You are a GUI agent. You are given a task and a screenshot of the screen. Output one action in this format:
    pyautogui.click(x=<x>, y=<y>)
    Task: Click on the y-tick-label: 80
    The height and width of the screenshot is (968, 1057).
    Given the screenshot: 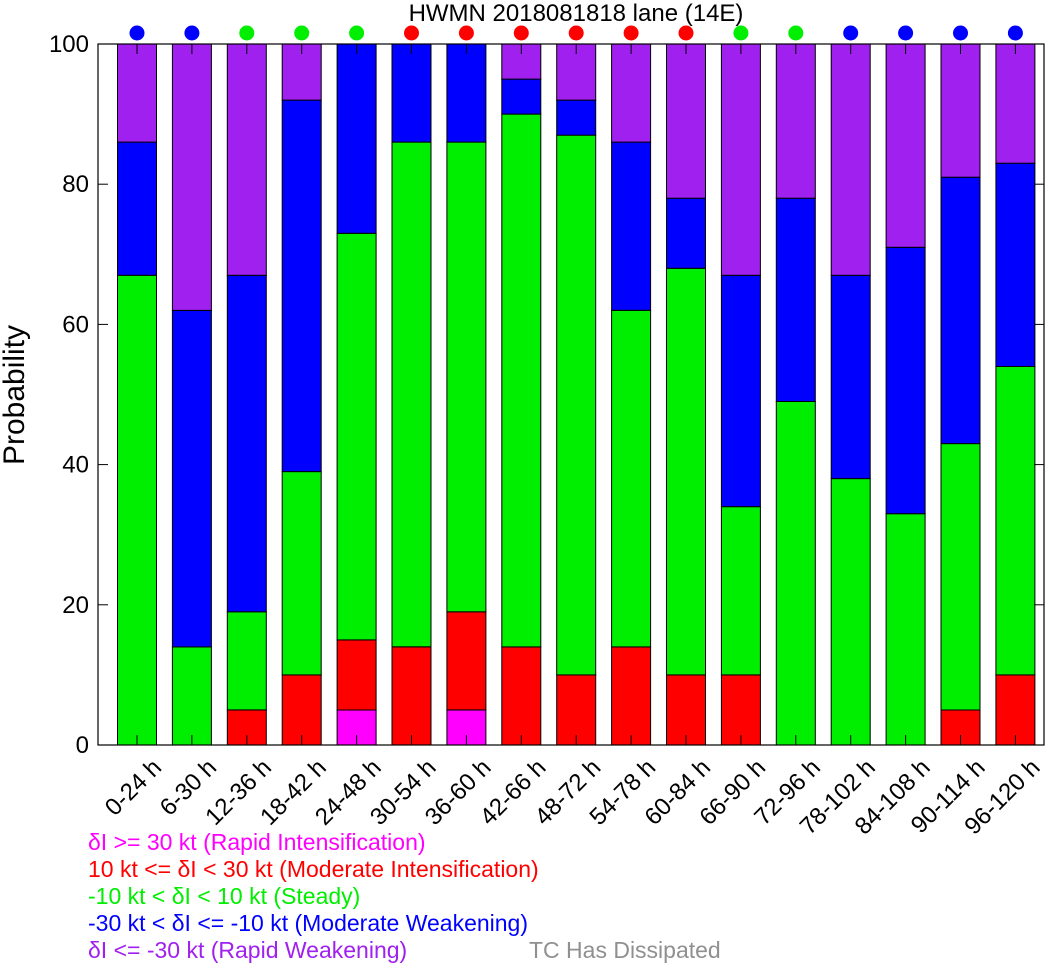 What is the action you would take?
    pyautogui.click(x=75, y=184)
    